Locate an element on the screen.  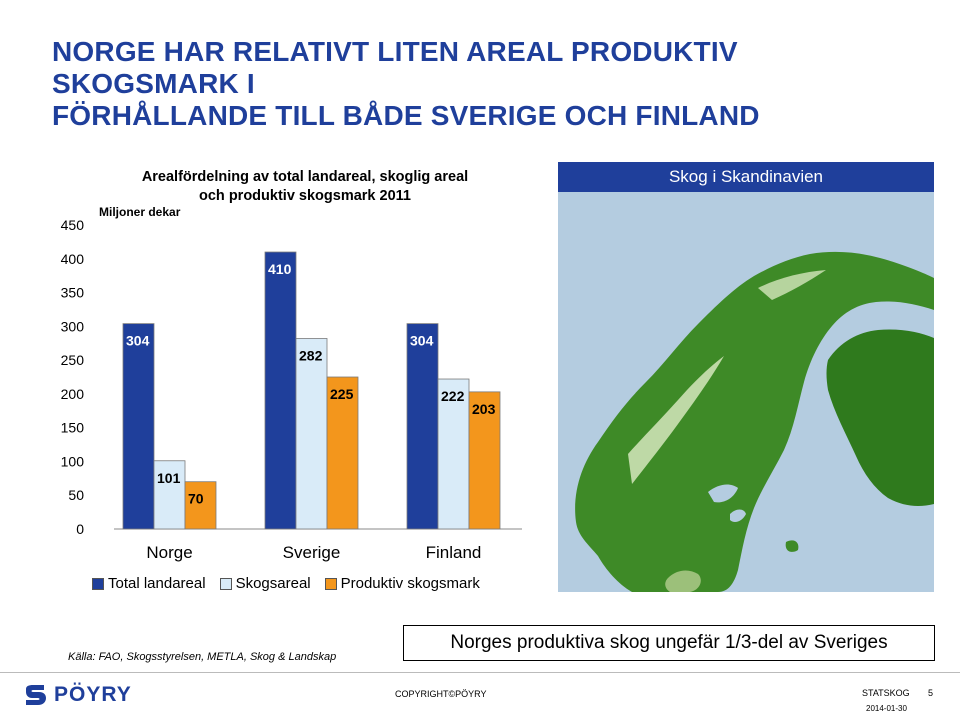
slide-date: 2014-01-30 is located at coordinates (886, 708).